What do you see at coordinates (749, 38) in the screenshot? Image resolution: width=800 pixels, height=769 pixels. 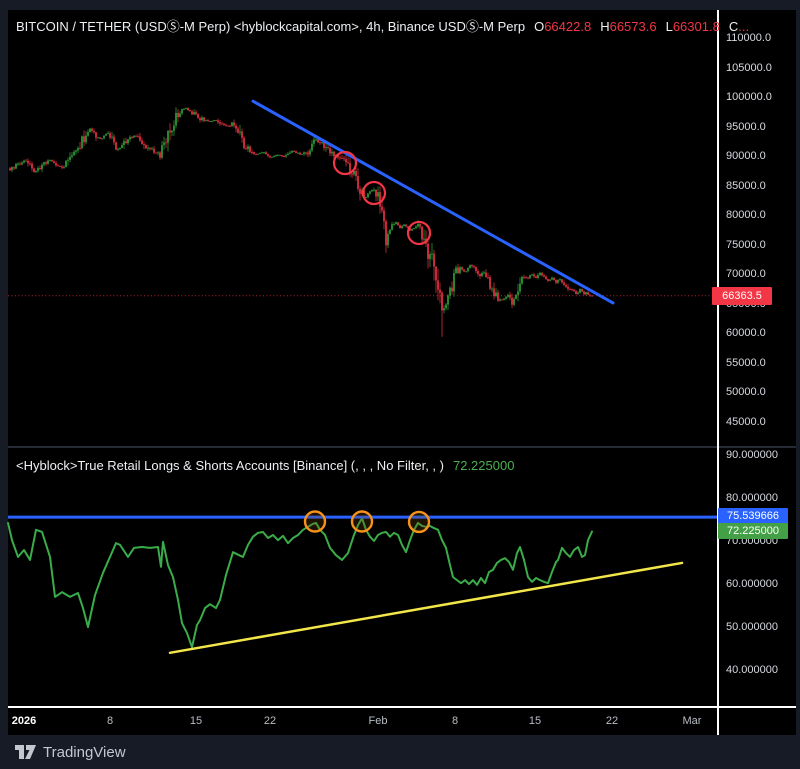 I see `price-tick-label: 110000.0` at bounding box center [749, 38].